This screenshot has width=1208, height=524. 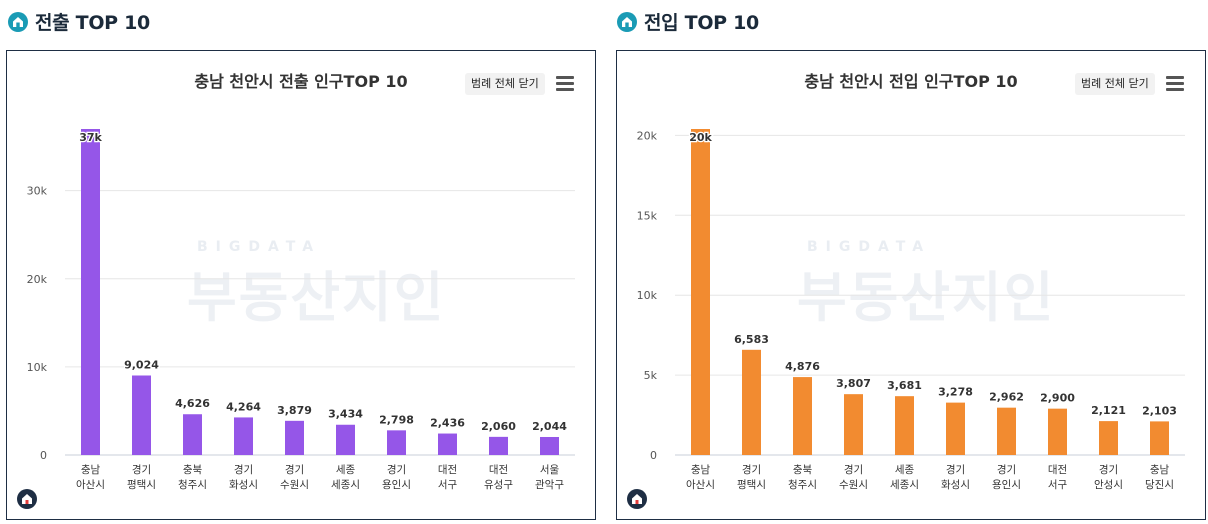 I want to click on data-label: 2,962, so click(x=1006, y=397).